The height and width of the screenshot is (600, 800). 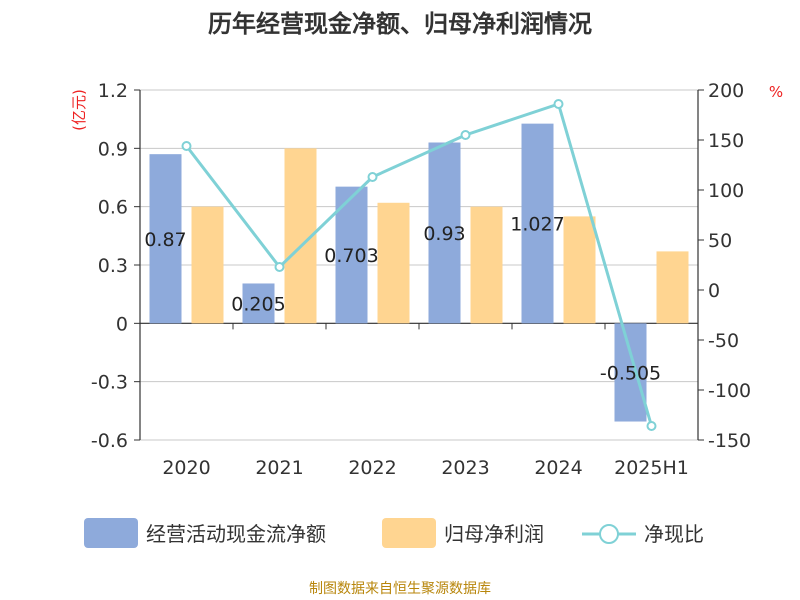 What do you see at coordinates (723, 341) in the screenshot?
I see `y-right-tick-label: -50` at bounding box center [723, 341].